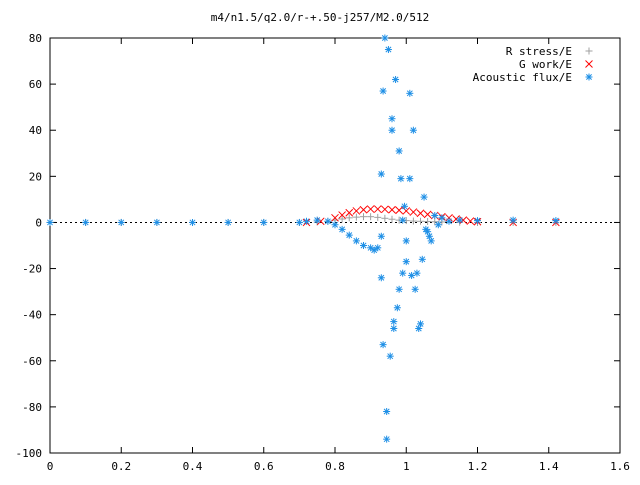 The image size is (640, 485). I want to click on y-tick-label: -80, so click(32, 407).